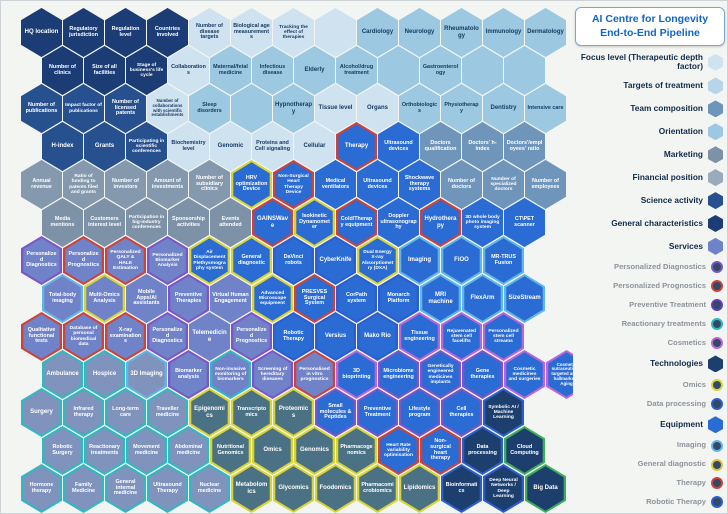 The width and height of the screenshot is (728, 514). I want to click on hex-label: Size of all facilities, so click(104, 69).